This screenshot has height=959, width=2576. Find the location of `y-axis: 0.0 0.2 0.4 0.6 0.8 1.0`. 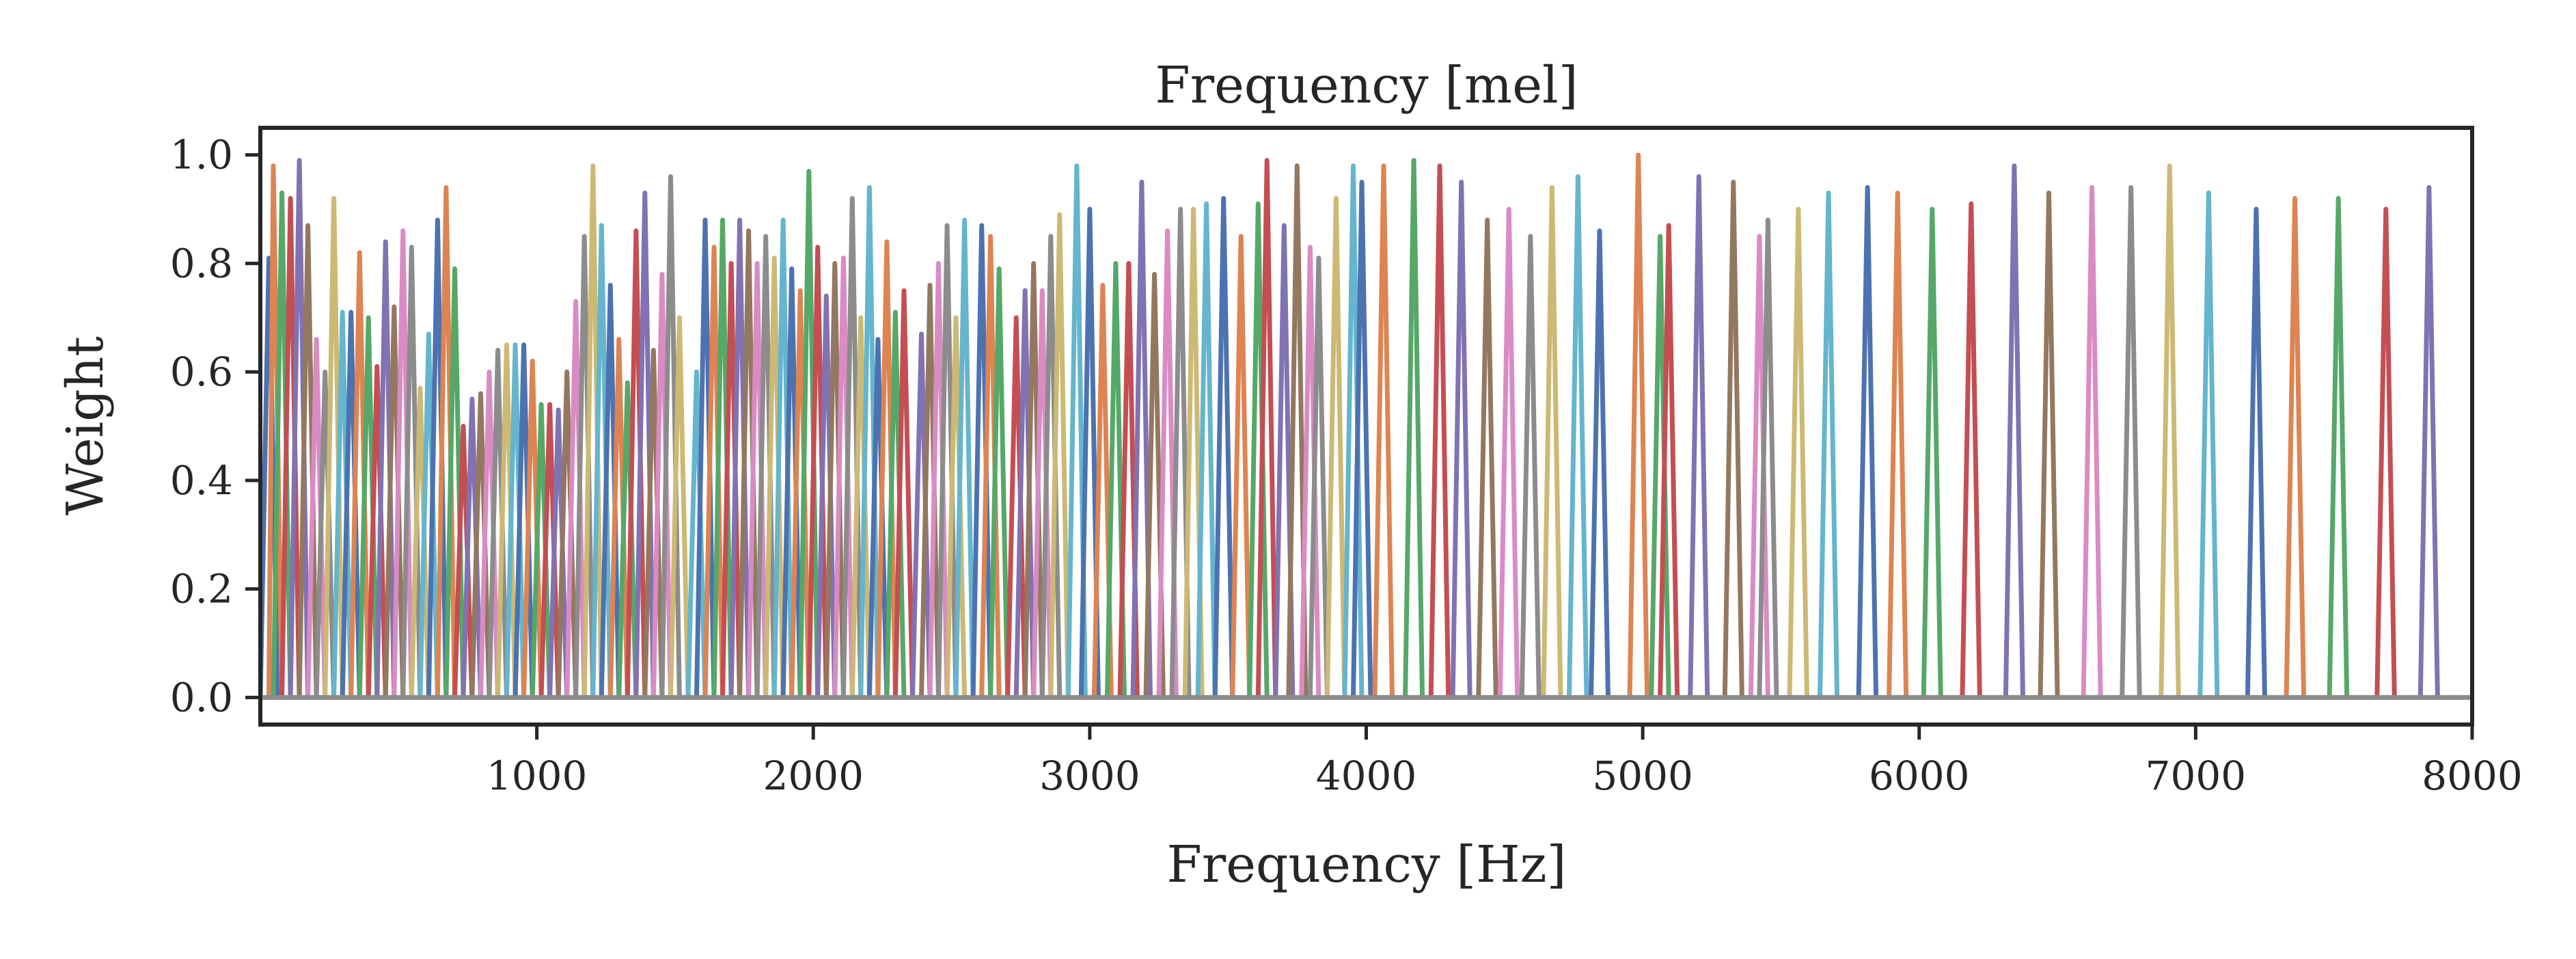

y-axis: 0.0 0.2 0.4 0.6 0.8 1.0 is located at coordinates (215, 426).